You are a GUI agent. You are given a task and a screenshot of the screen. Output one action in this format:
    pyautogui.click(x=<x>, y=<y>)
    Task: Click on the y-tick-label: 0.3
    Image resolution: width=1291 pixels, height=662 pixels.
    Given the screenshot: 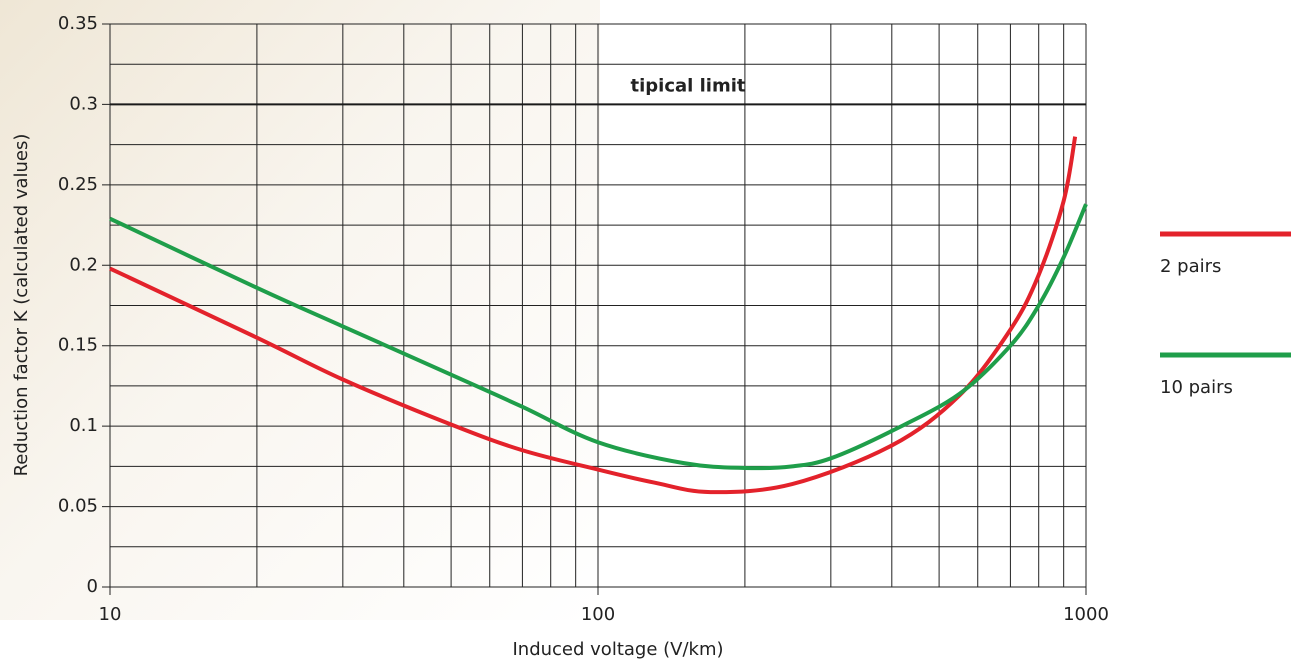 What is the action you would take?
    pyautogui.click(x=83, y=103)
    